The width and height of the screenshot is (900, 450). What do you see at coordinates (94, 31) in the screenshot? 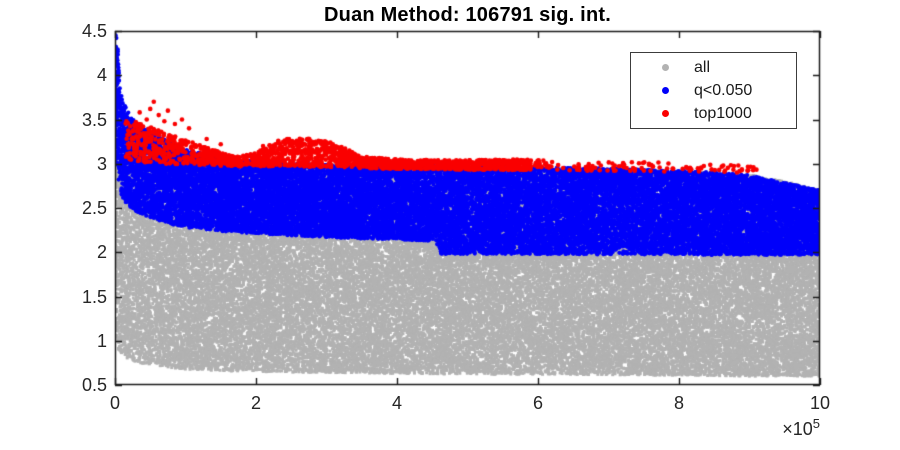
I see `y-tick-label: 4.5` at bounding box center [94, 31].